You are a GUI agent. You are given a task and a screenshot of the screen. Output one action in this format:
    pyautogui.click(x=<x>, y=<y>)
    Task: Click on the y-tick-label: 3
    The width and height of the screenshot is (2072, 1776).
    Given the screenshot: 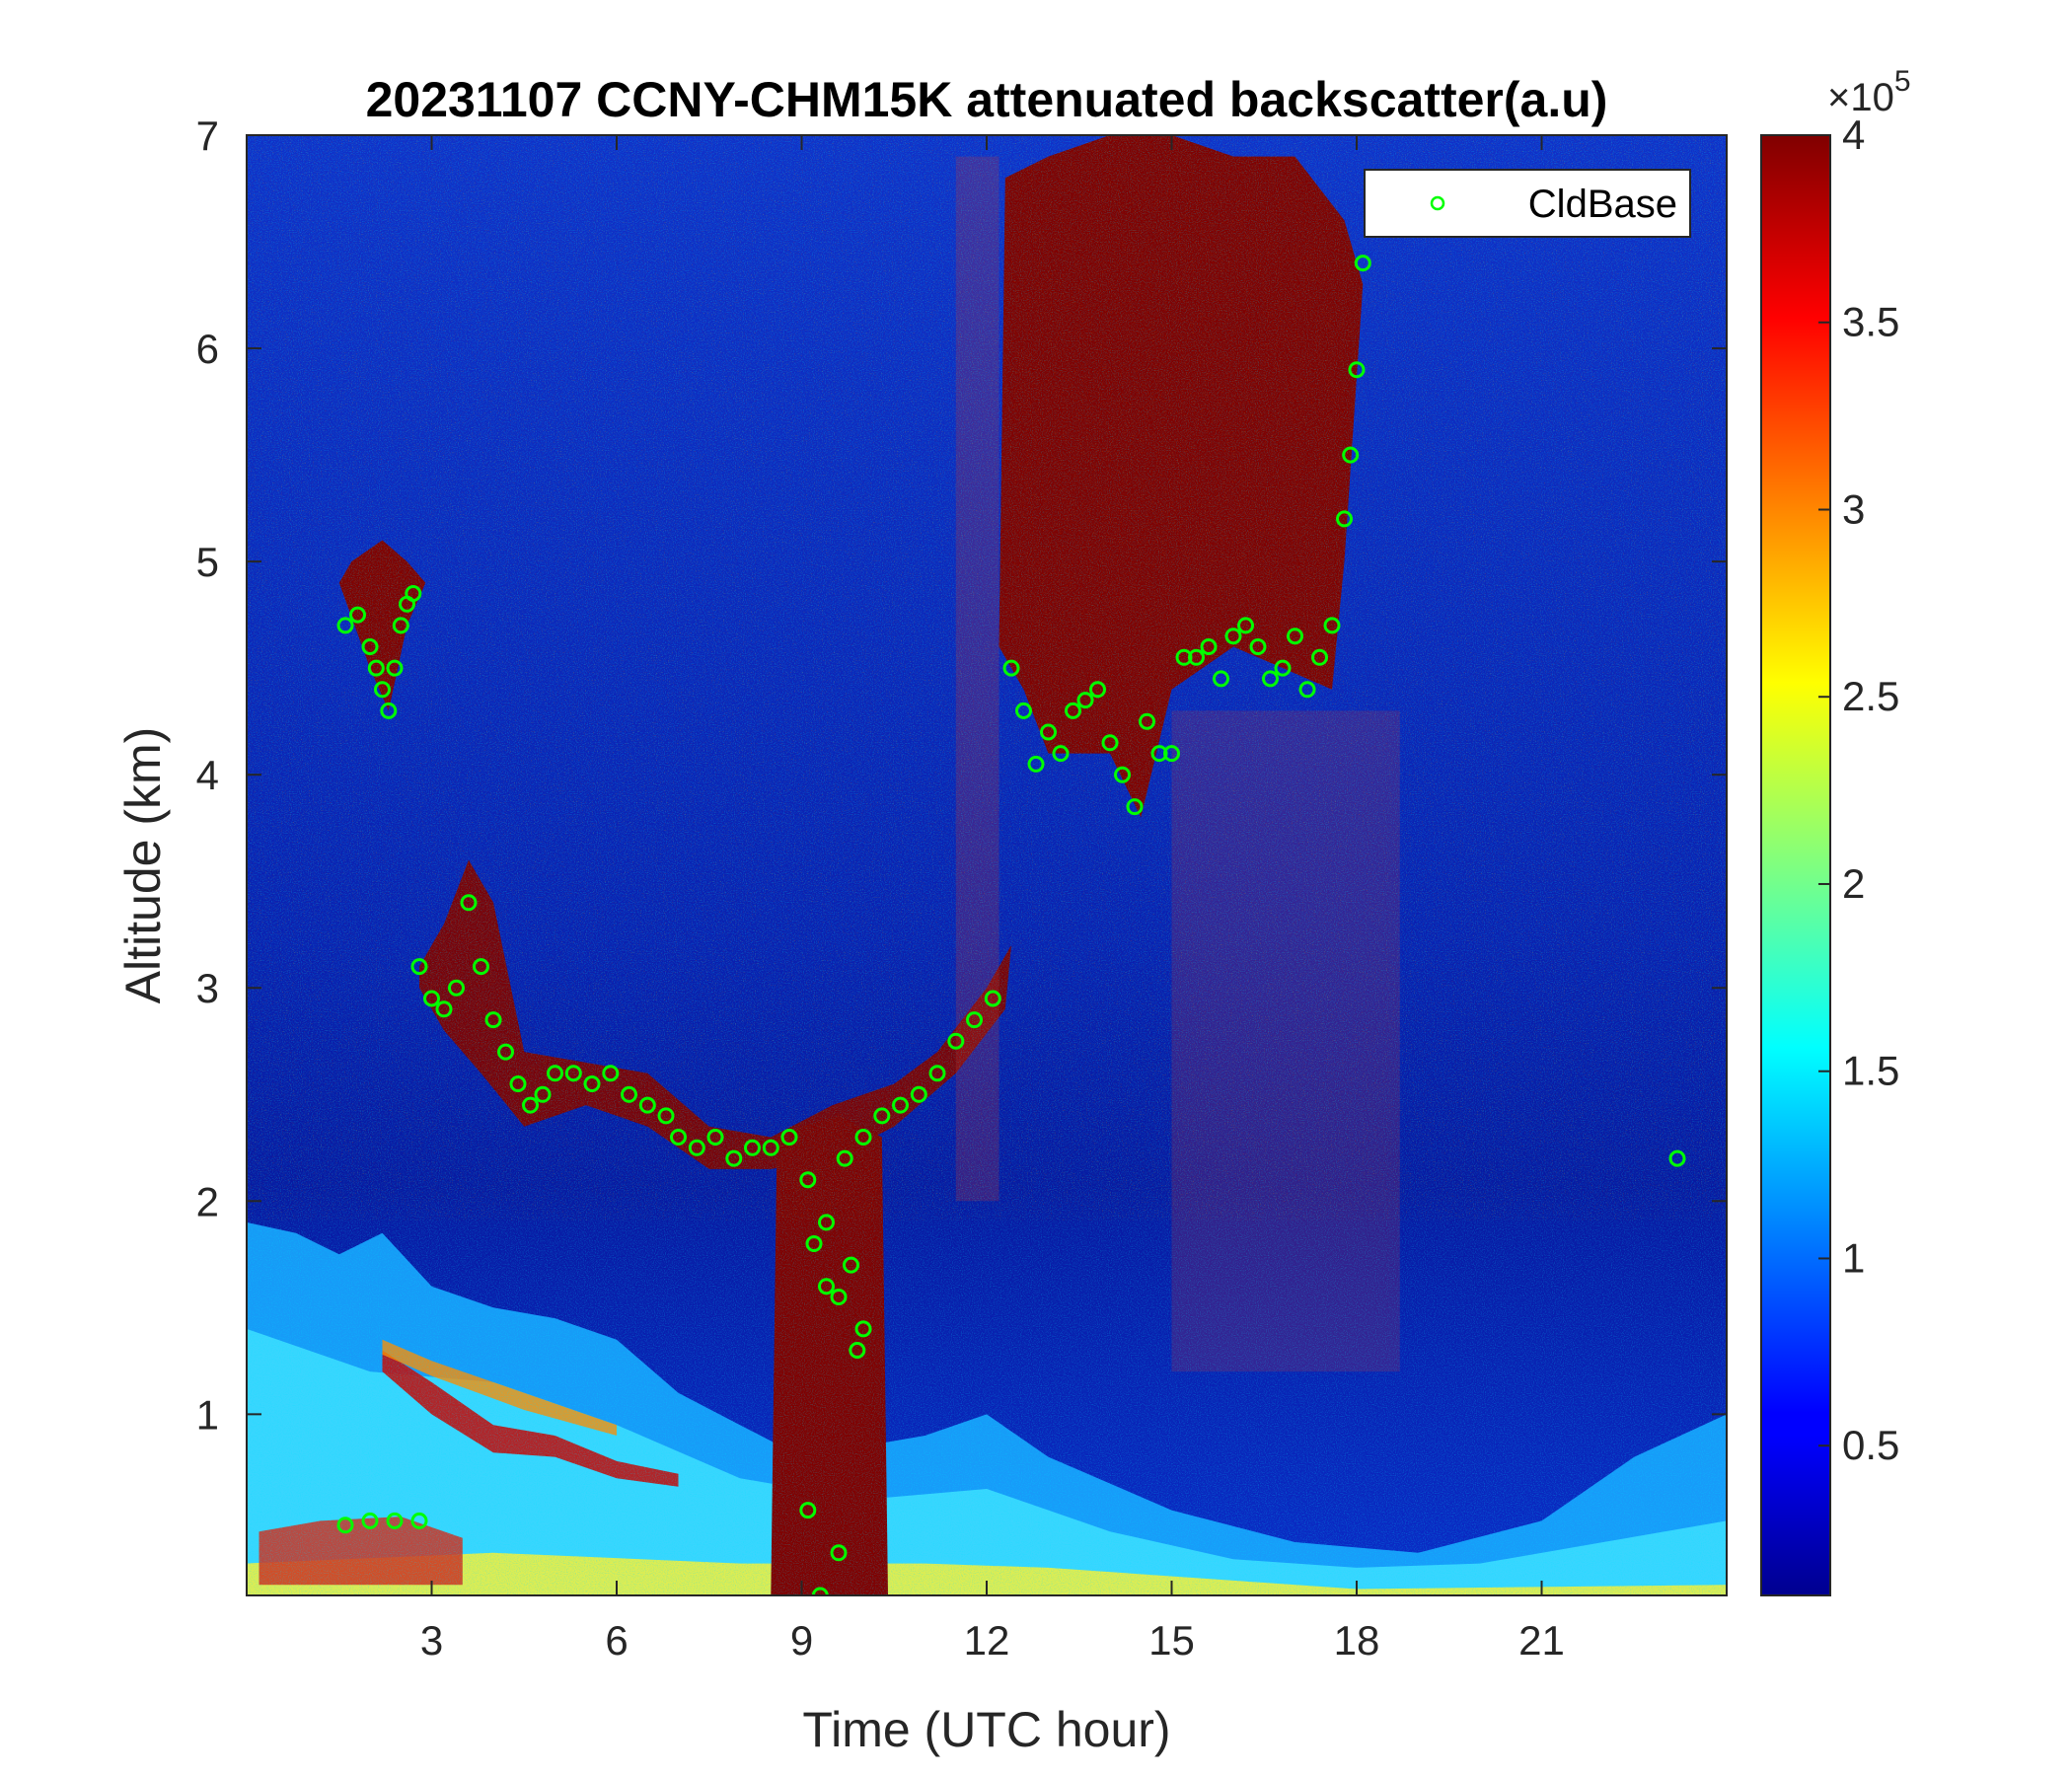 What is the action you would take?
    pyautogui.click(x=208, y=988)
    